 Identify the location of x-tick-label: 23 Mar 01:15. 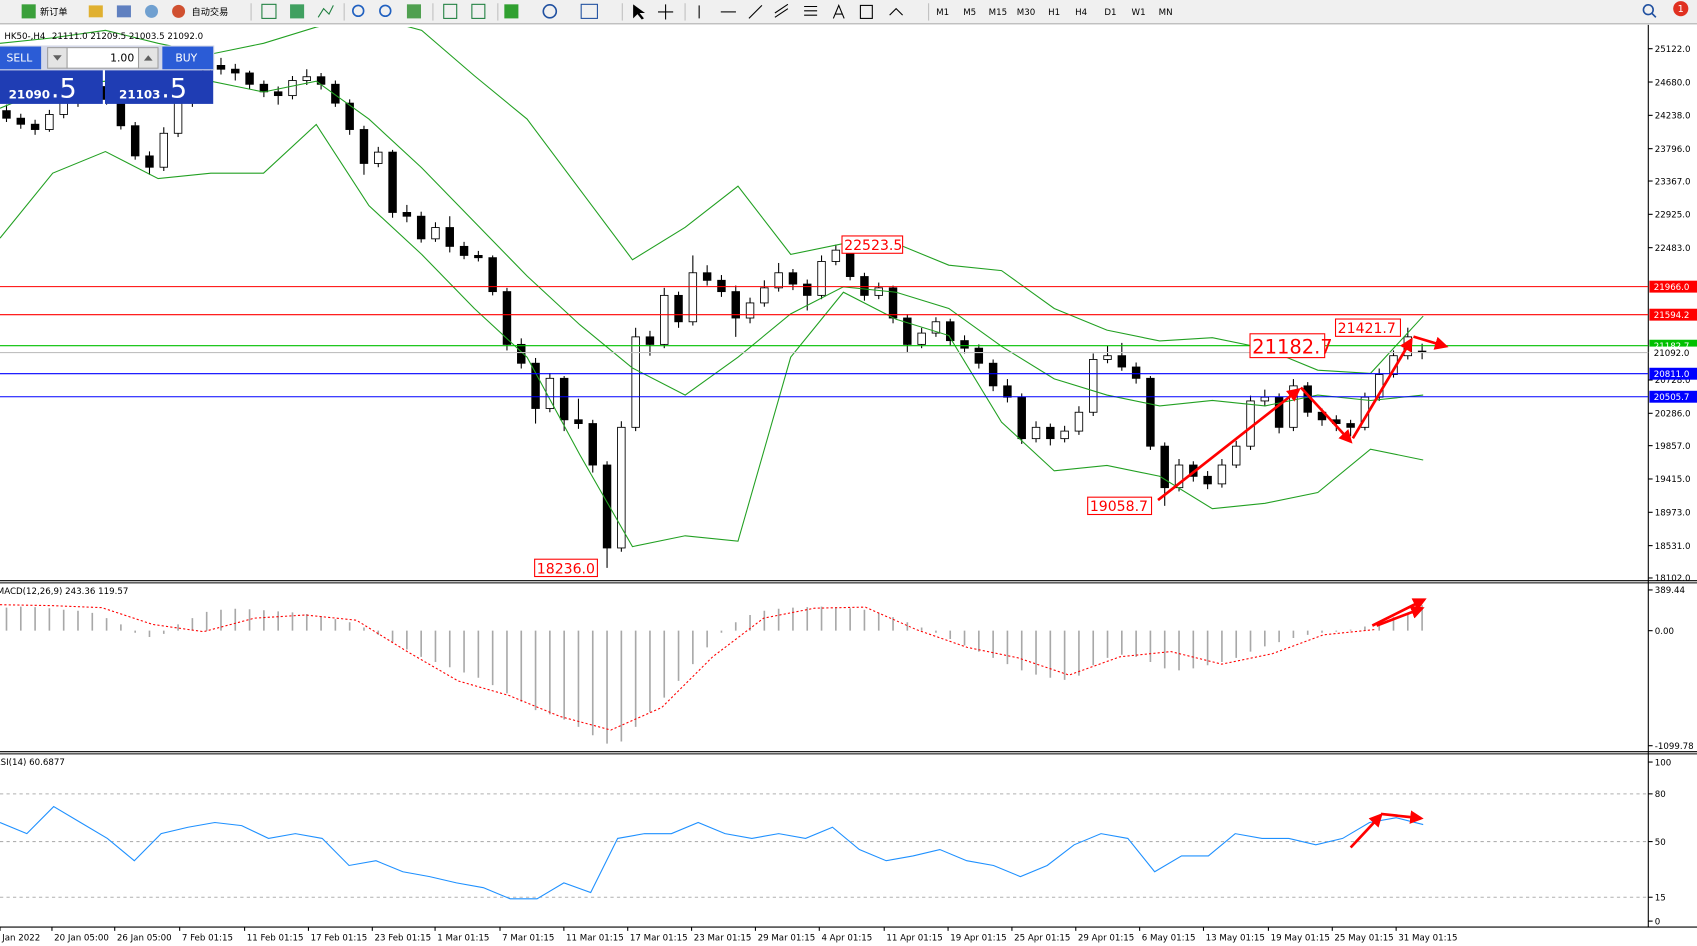
(723, 939).